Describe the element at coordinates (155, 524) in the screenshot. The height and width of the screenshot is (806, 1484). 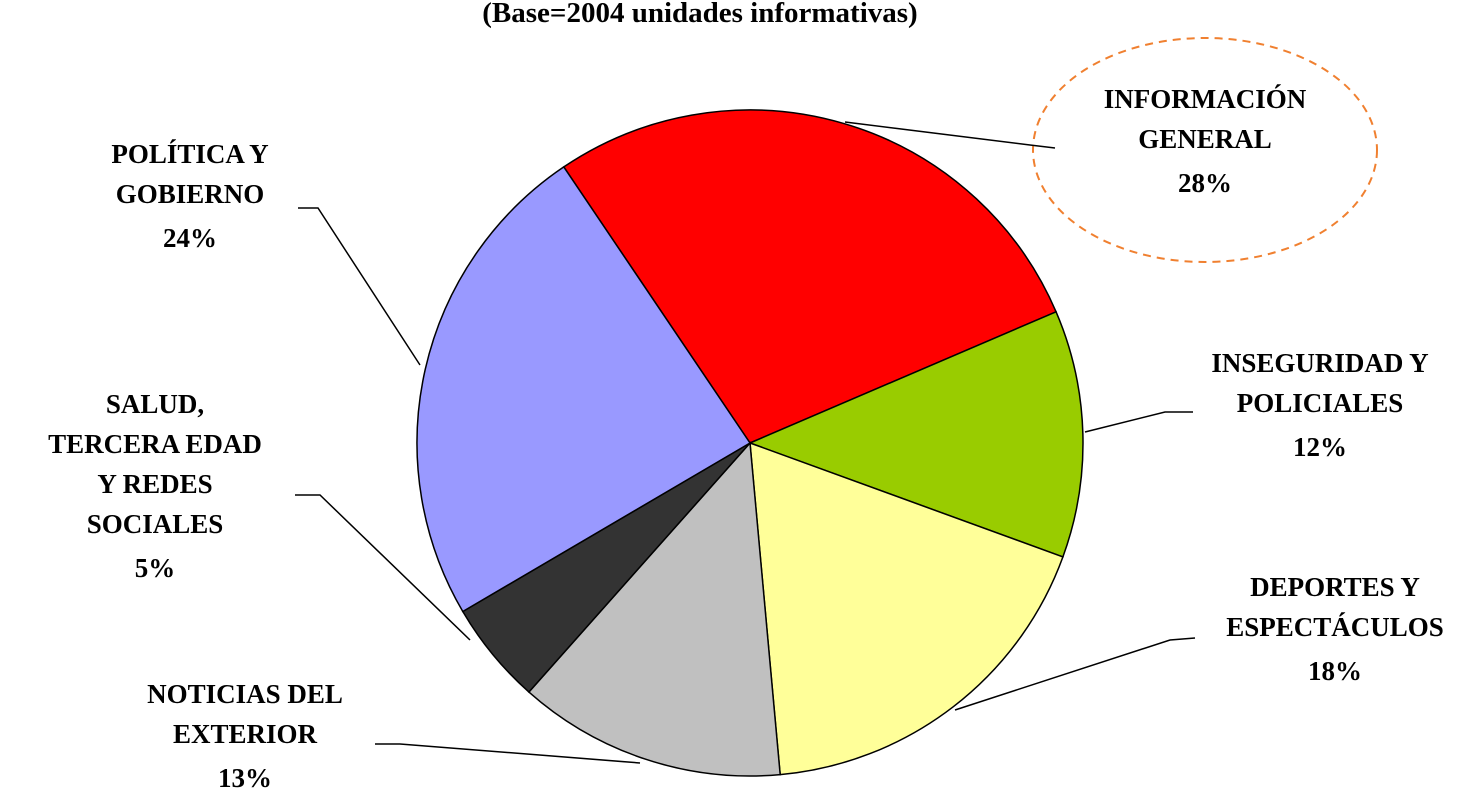
I see `slice-label: SOCIALES` at that location.